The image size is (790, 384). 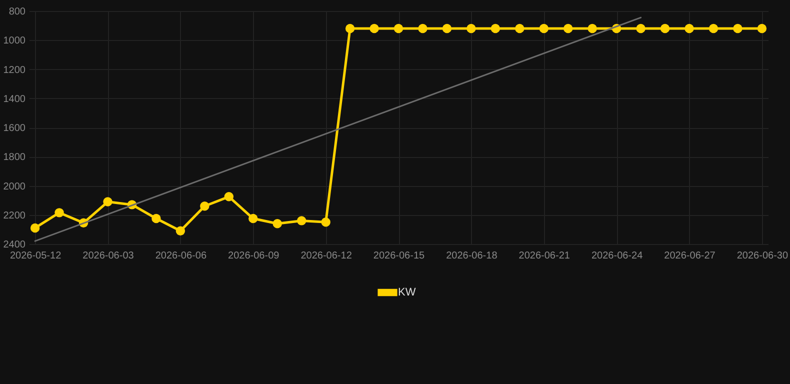 What do you see at coordinates (14, 41) in the screenshot?
I see `y-tick-label: 1000` at bounding box center [14, 41].